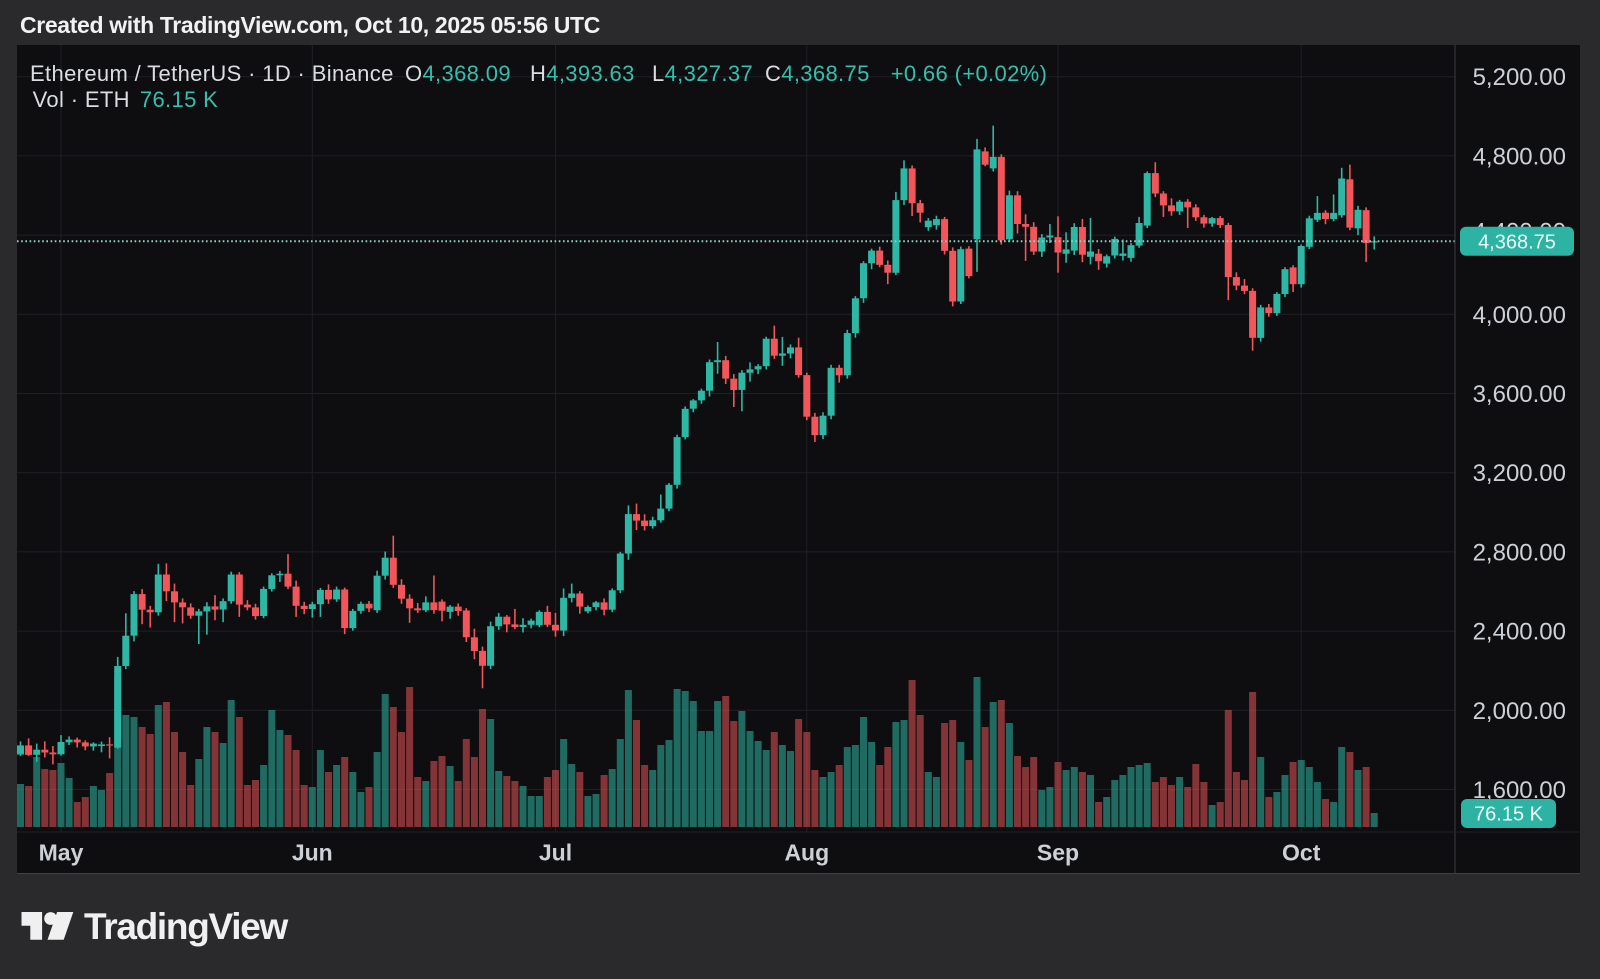  What do you see at coordinates (555, 853) in the screenshot?
I see `svg-text: Jul` at bounding box center [555, 853].